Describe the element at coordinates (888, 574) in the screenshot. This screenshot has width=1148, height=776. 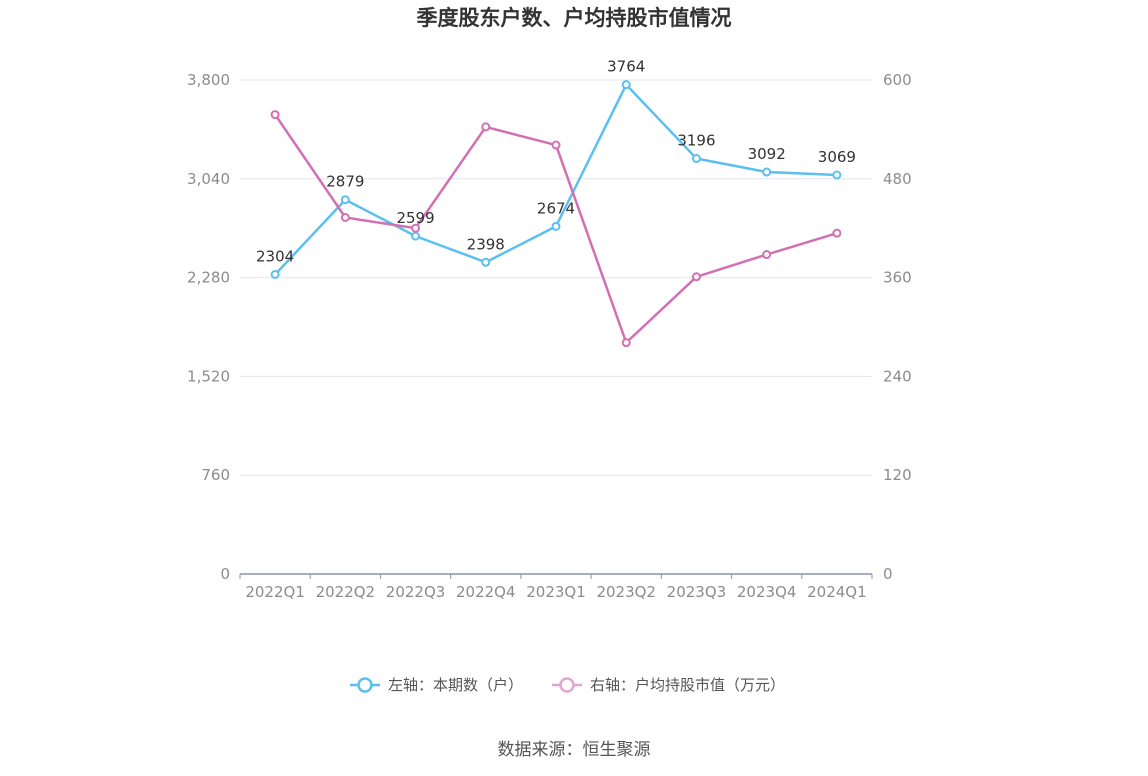
I see `y-right-tick-label: 0` at that location.